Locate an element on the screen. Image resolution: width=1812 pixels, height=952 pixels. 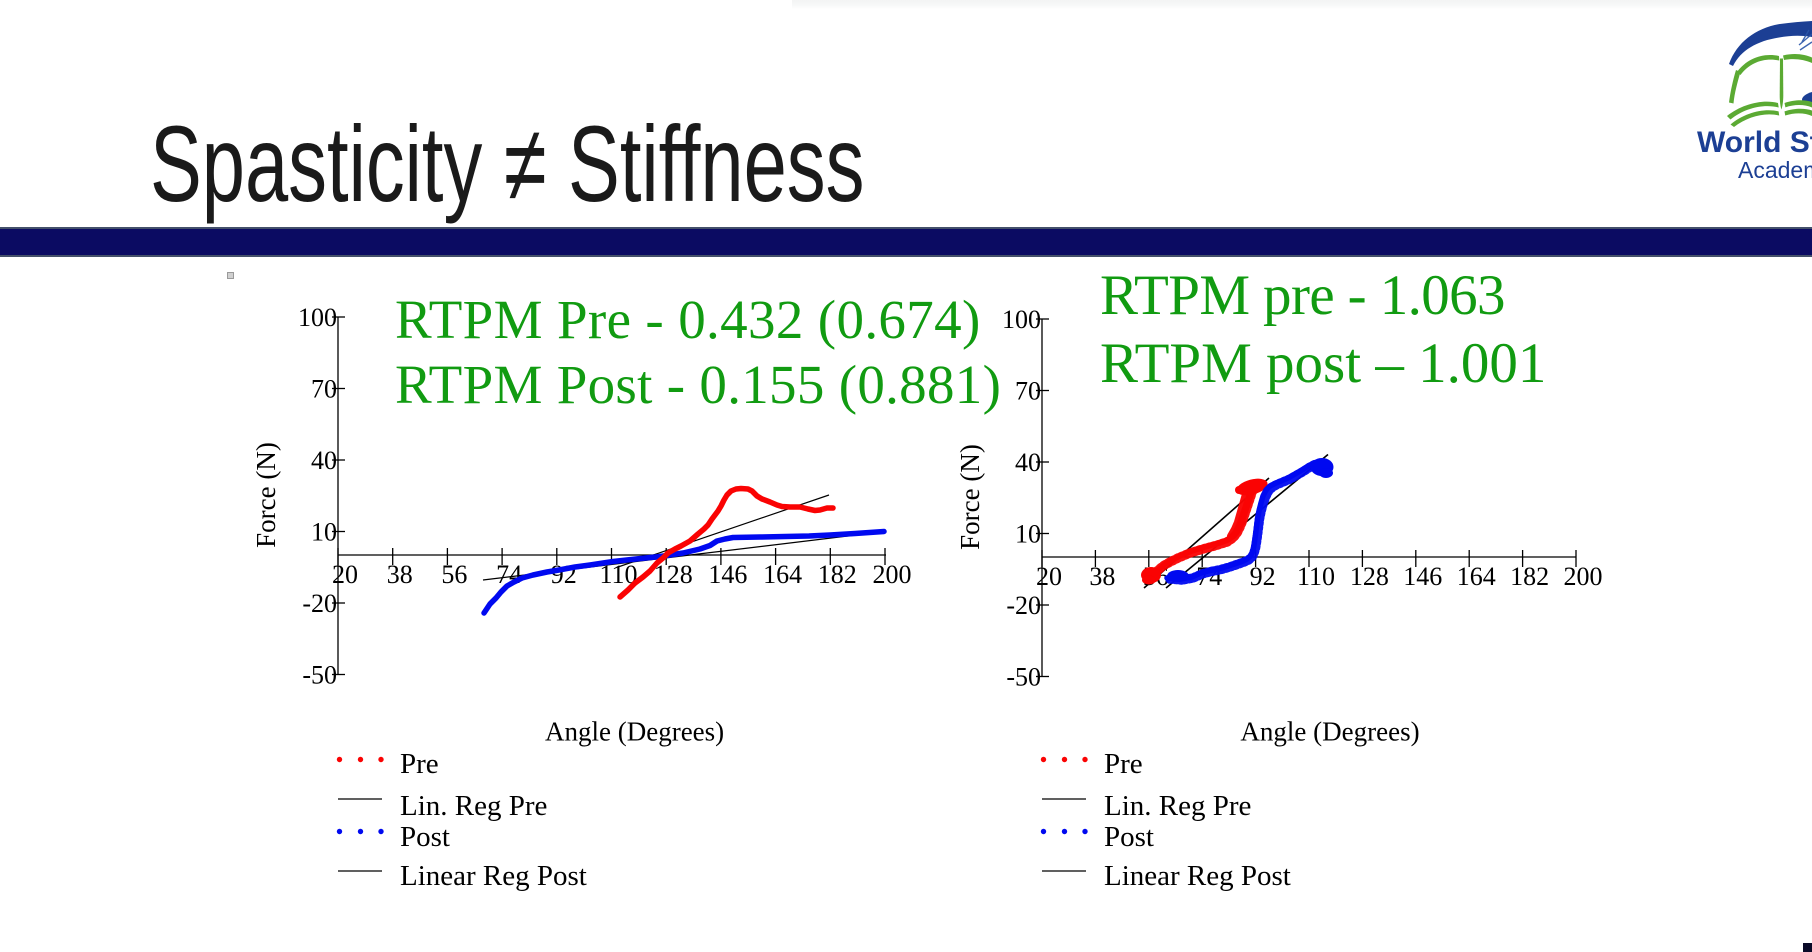
svg-text: Academ is located at coordinates (1775, 170).